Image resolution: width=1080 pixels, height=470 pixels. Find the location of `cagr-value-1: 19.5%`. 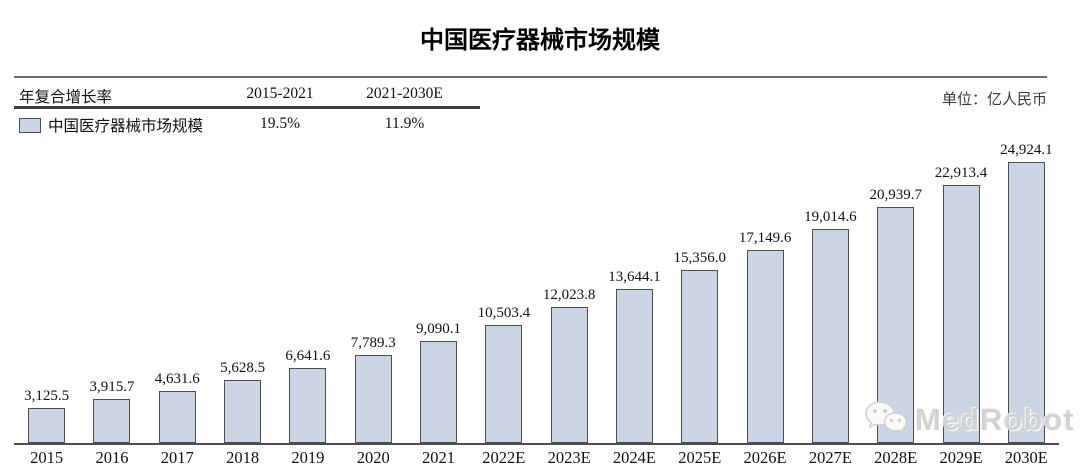

cagr-value-1: 19.5% is located at coordinates (280, 123).